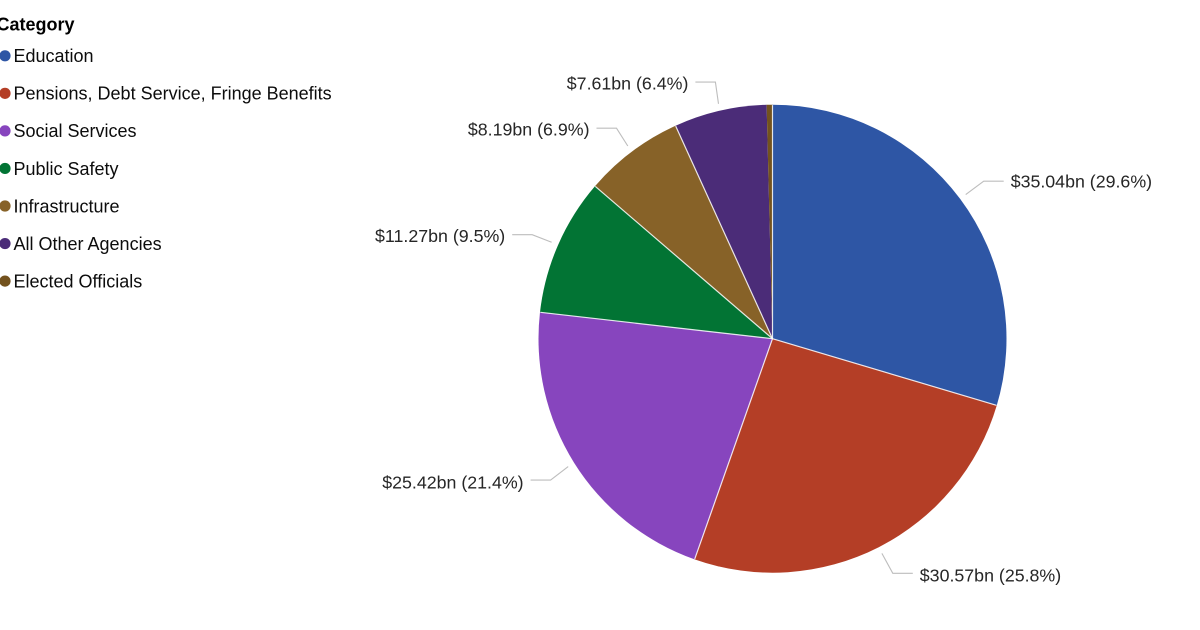 Image resolution: width=1200 pixels, height=630 pixels. What do you see at coordinates (75, 131) in the screenshot?
I see `svg-text: Social Services` at bounding box center [75, 131].